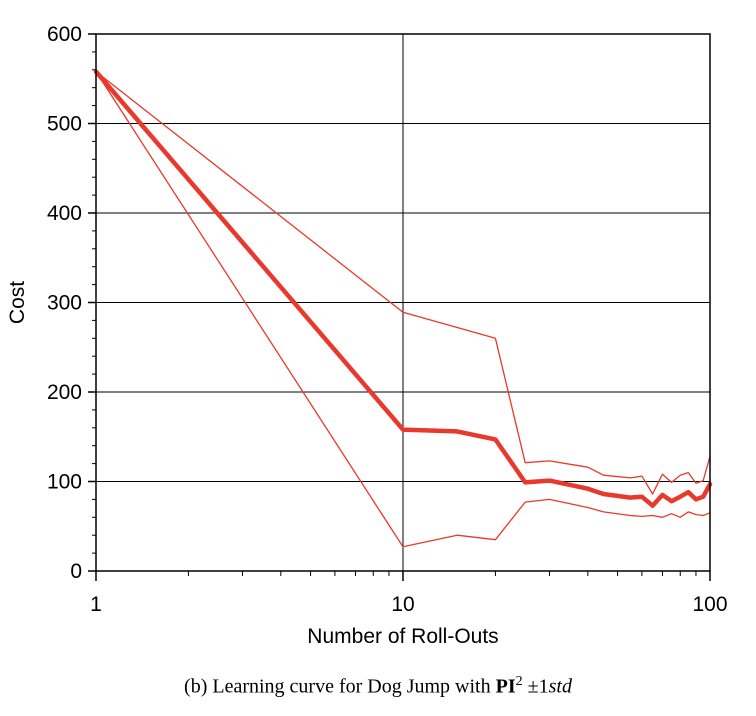  What do you see at coordinates (64, 124) in the screenshot?
I see `y-tick-label: 500` at bounding box center [64, 124].